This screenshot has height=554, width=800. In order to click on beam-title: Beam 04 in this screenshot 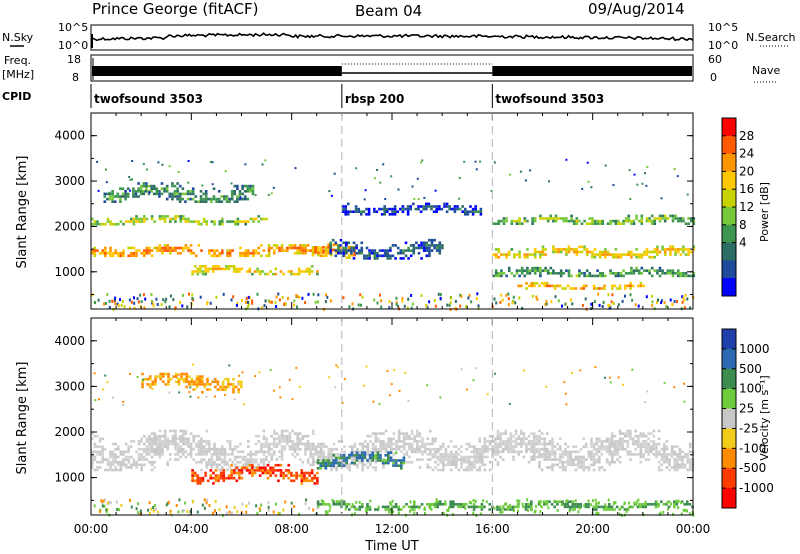, I will do `click(388, 11)`.